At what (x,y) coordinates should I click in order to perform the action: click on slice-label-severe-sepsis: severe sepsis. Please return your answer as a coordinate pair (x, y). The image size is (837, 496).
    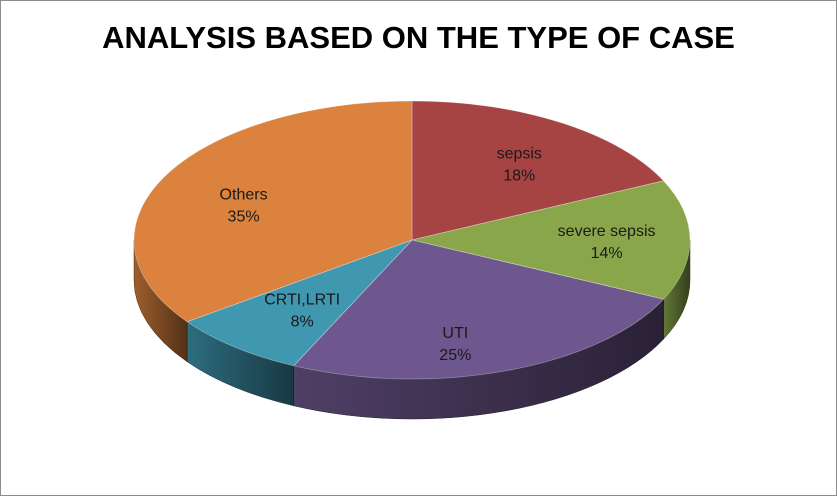
    Looking at the image, I should click on (607, 231).